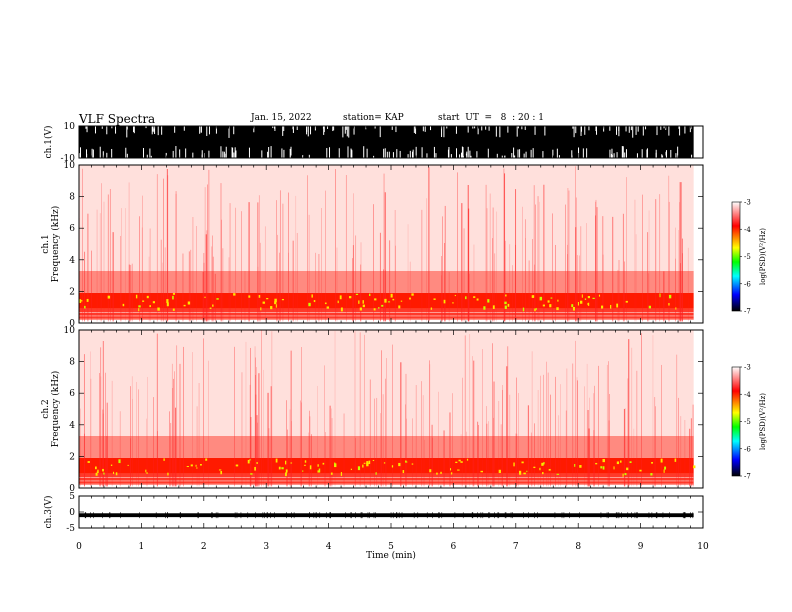  What do you see at coordinates (703, 547) in the screenshot?
I see `x-tick-label: 10` at bounding box center [703, 547].